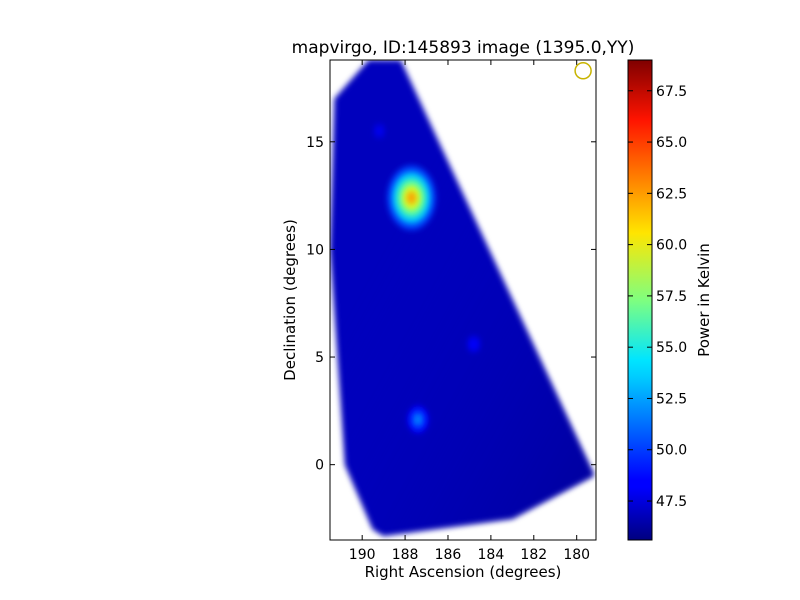  I want to click on colorbar-tick-label-3: 55.0, so click(671, 348).